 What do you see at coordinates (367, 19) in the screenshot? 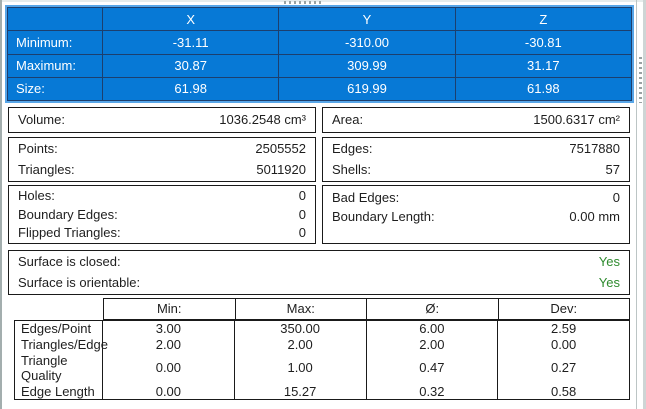
I see `bbox-col-header-y: Y` at bounding box center [367, 19].